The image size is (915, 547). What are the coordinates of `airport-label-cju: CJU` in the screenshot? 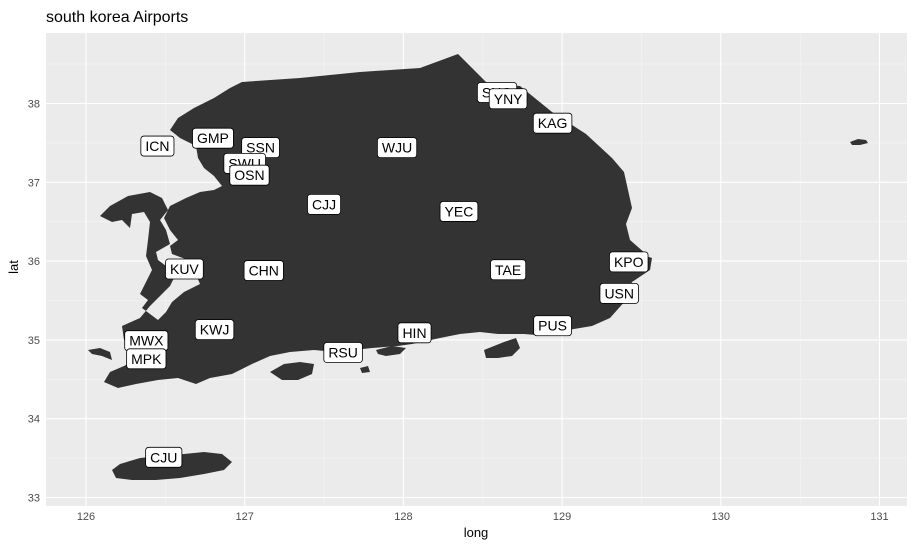 It's located at (164, 457).